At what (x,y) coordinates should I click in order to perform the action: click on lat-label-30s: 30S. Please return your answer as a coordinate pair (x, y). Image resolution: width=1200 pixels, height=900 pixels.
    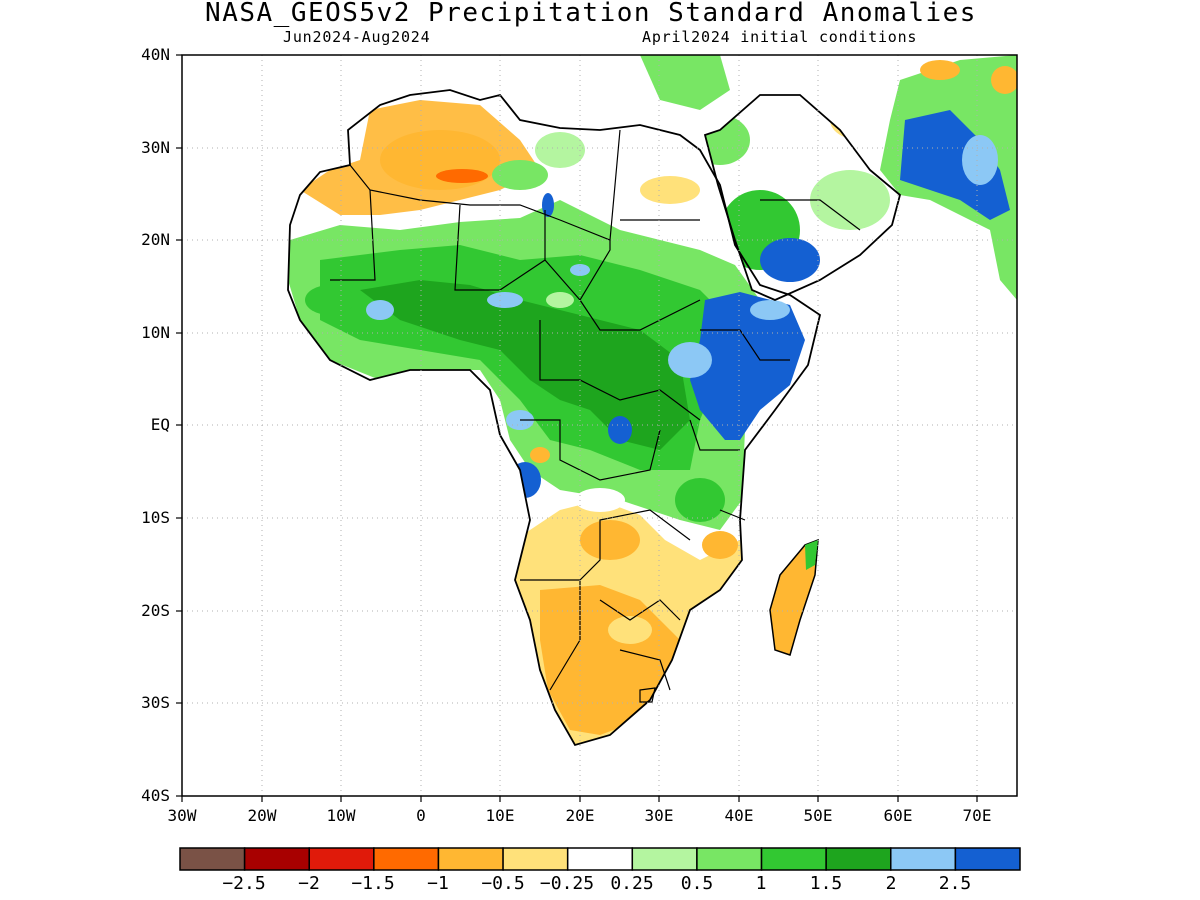
    Looking at the image, I should click on (155, 702).